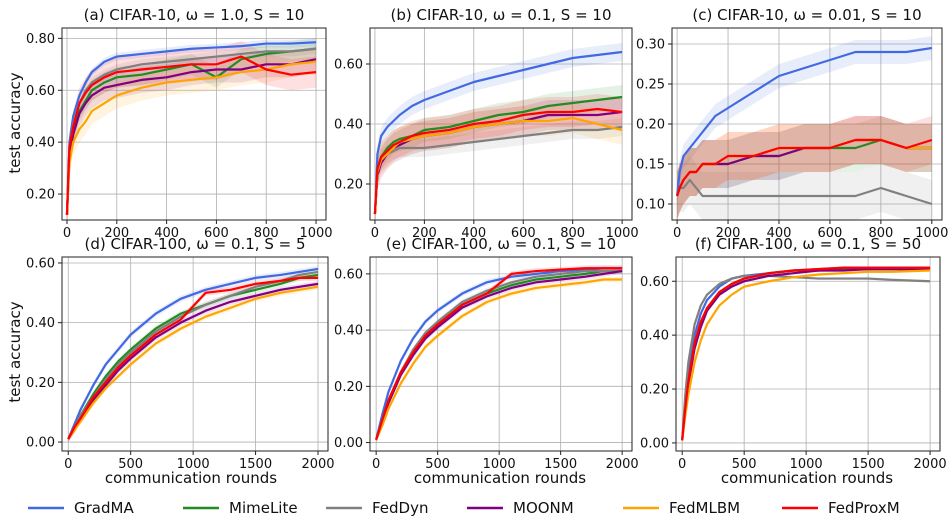 The height and width of the screenshot is (527, 952). I want to click on panel-title: (a) CIFAR-10, ω = 1.0, S = 10, so click(194, 15).